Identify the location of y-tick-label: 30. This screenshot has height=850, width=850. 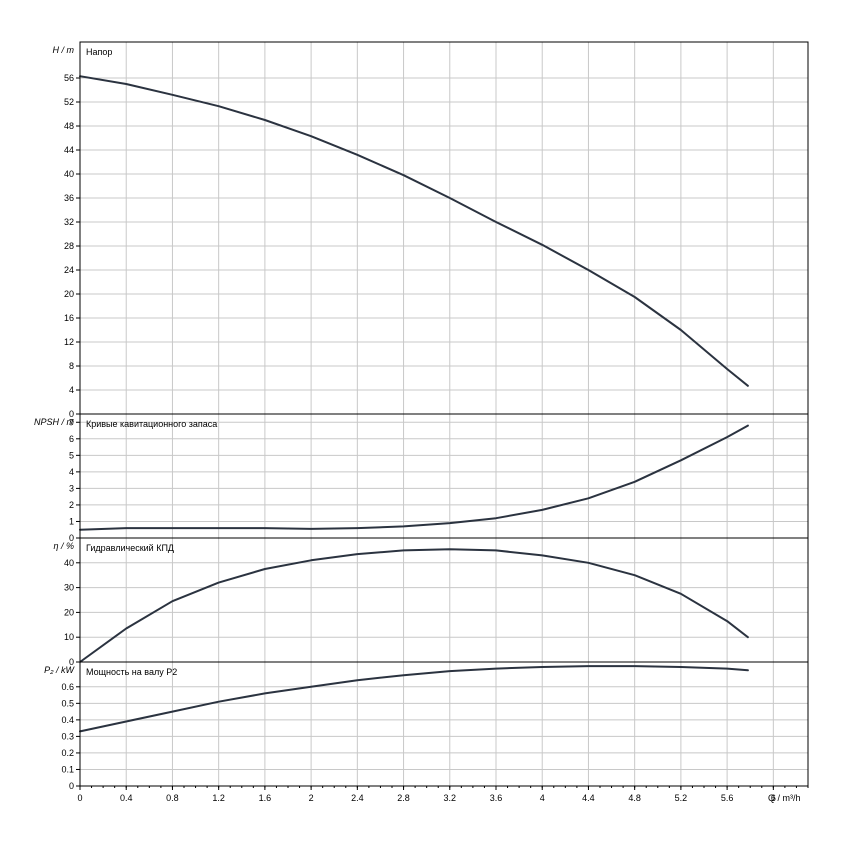
(69, 588).